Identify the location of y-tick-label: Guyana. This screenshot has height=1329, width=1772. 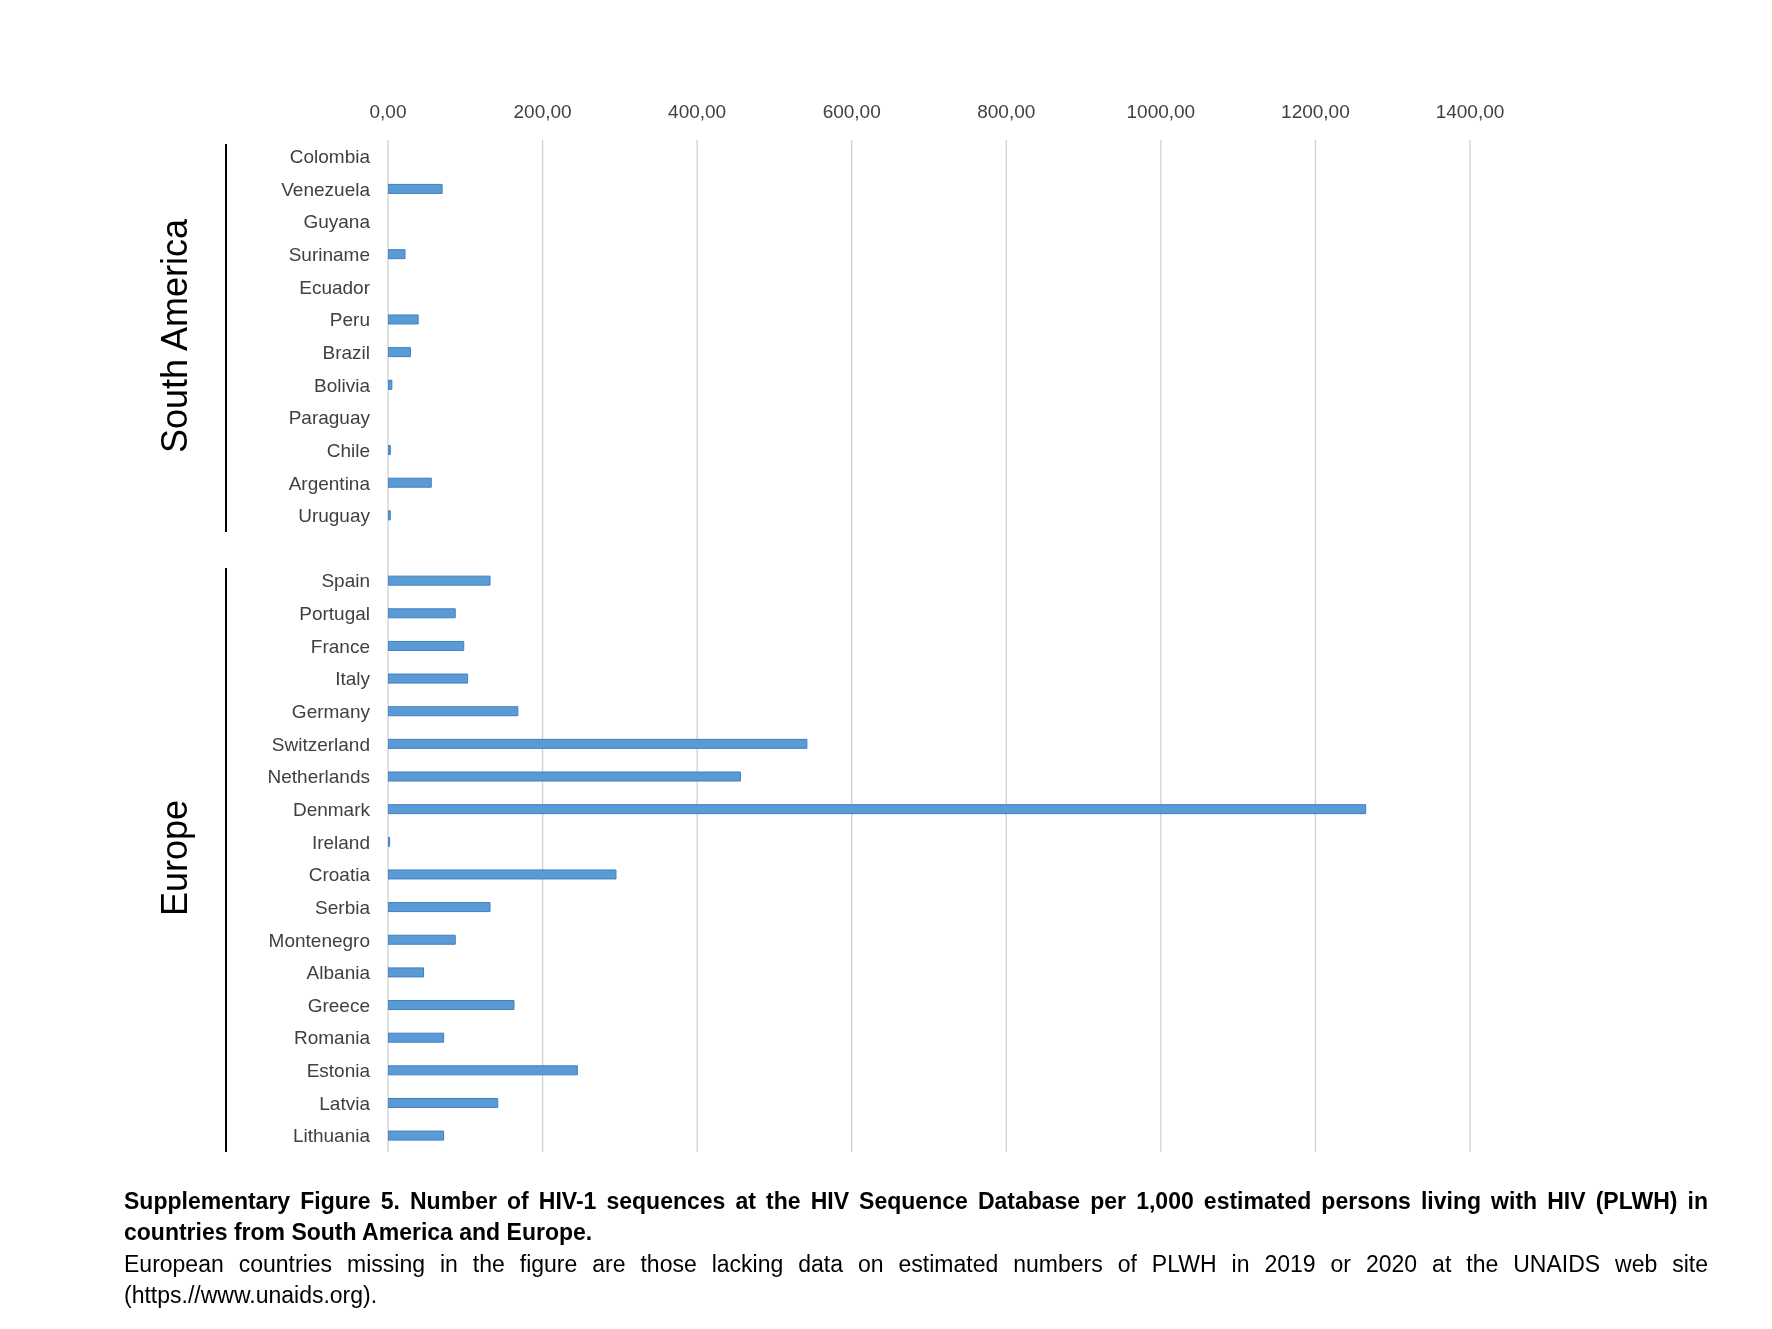
(337, 222).